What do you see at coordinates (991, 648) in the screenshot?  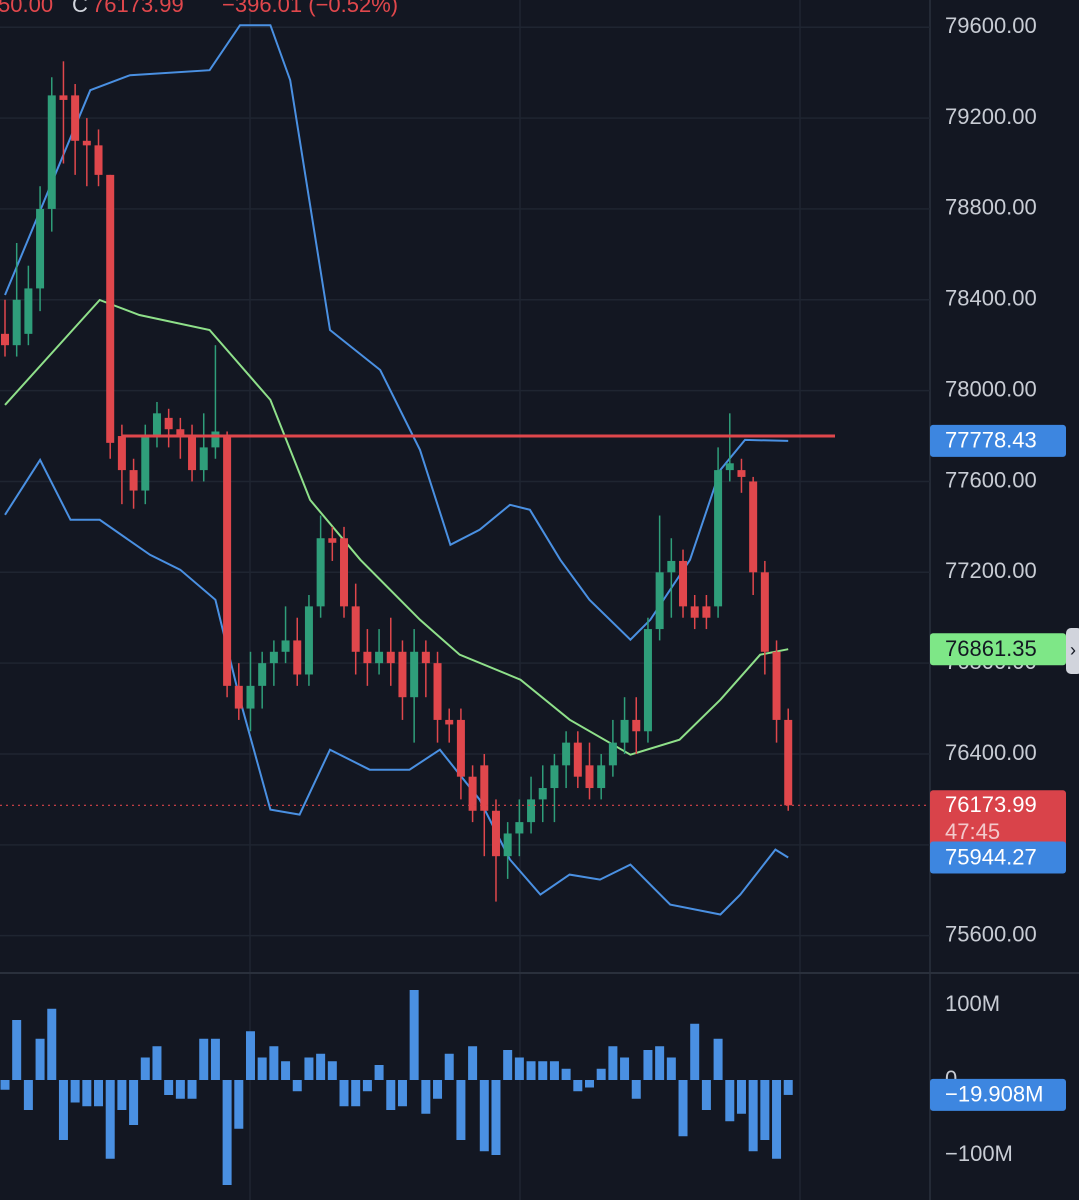 I see `price-marker-label: 76861.35` at bounding box center [991, 648].